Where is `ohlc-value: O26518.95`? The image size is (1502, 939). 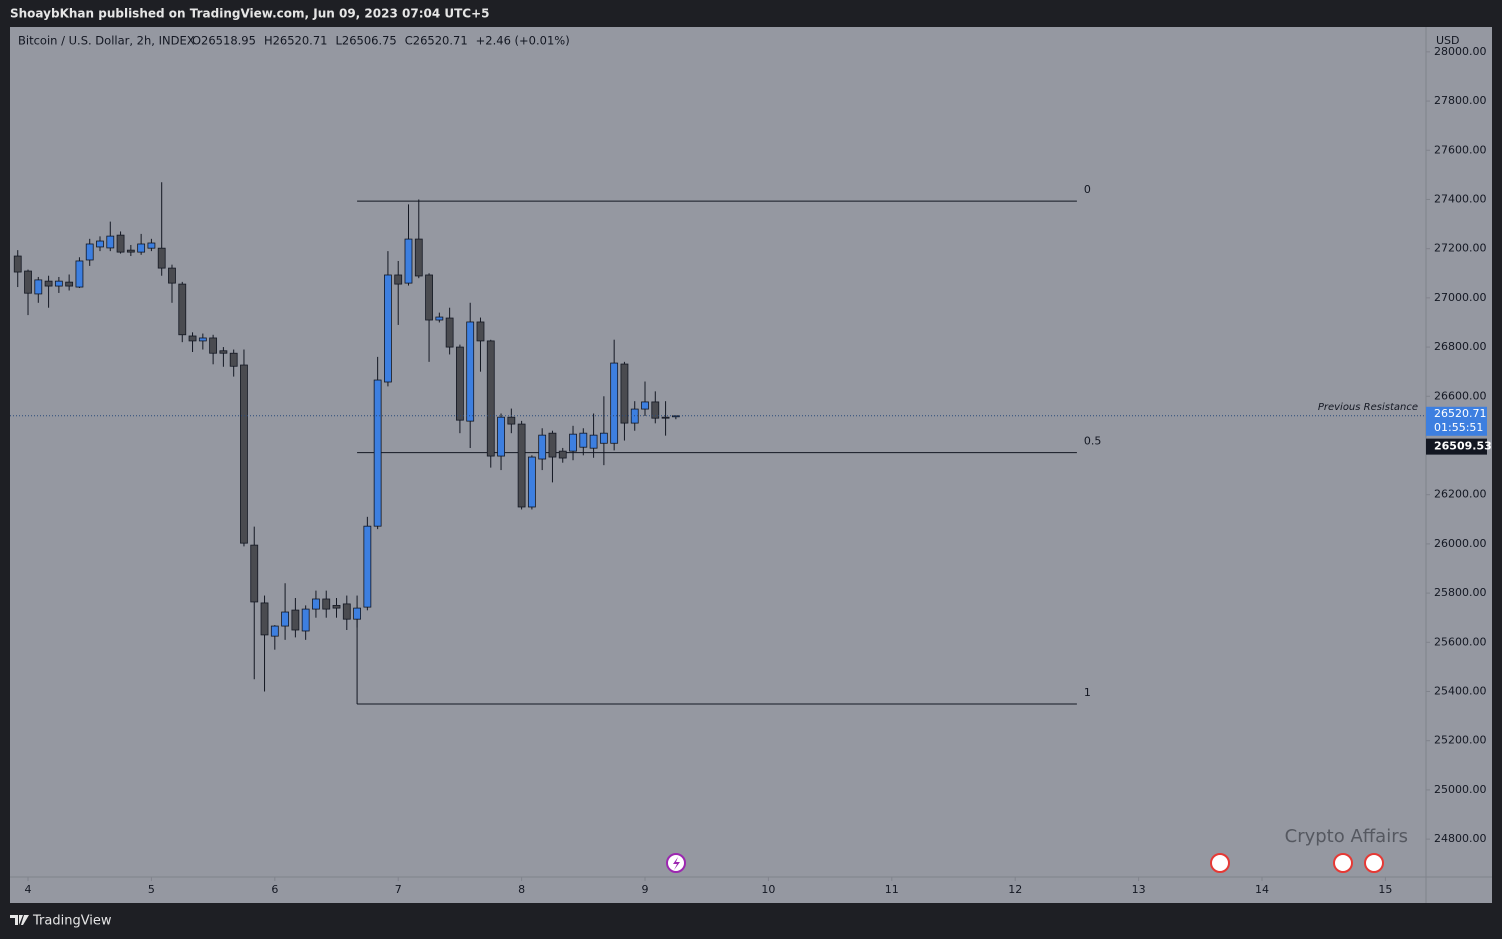 ohlc-value: O26518.95 is located at coordinates (224, 41).